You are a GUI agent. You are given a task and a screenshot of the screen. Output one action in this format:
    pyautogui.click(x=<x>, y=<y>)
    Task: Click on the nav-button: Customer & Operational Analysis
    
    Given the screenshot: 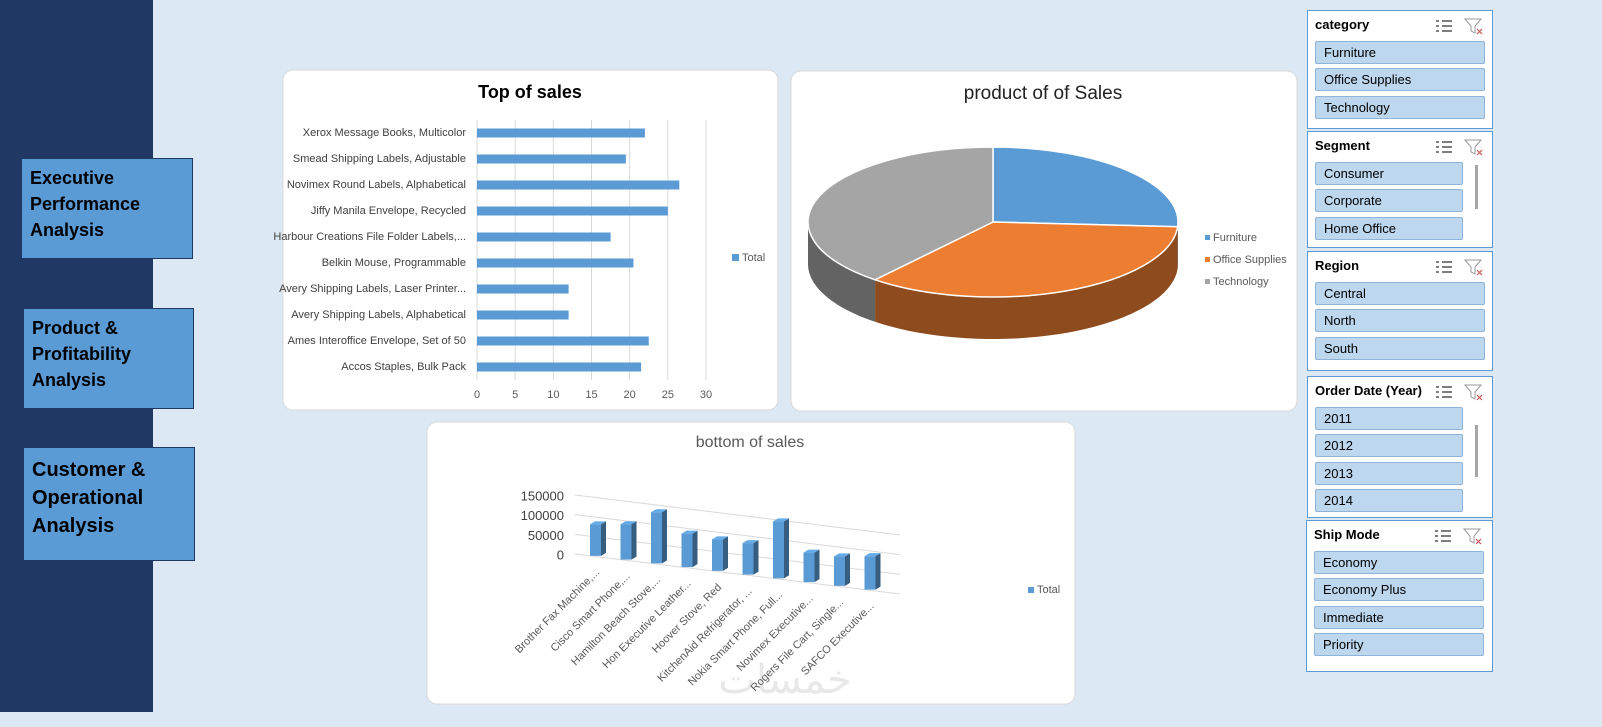 What is the action you would take?
    pyautogui.click(x=109, y=504)
    